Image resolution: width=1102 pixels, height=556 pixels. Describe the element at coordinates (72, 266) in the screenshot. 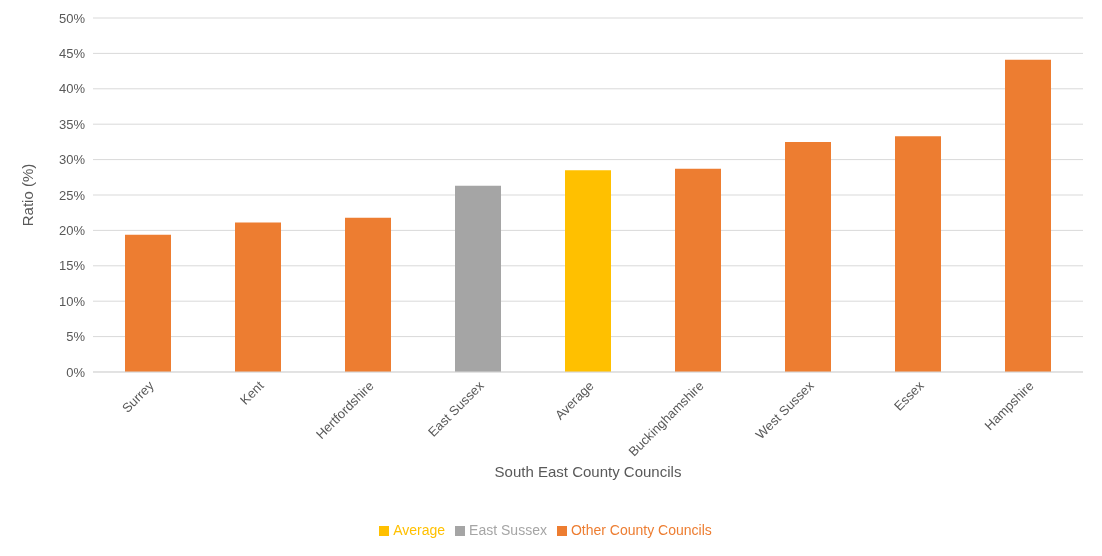

I see `y-tick-label: 15%` at that location.